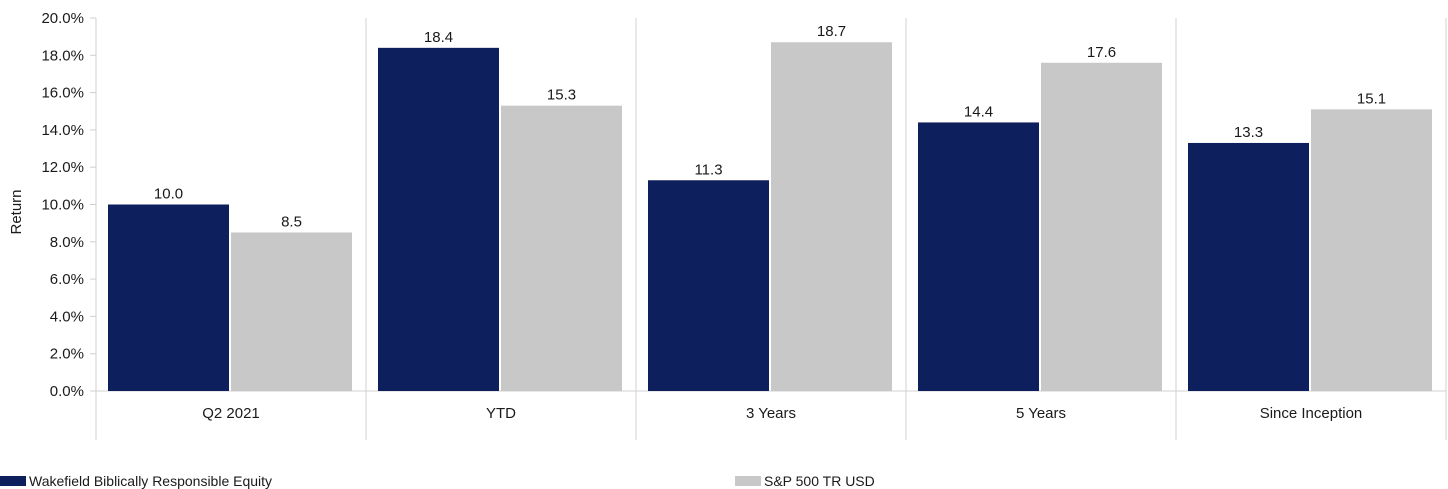  What do you see at coordinates (67, 316) in the screenshot?
I see `y-tick-label: 4.0%` at bounding box center [67, 316].